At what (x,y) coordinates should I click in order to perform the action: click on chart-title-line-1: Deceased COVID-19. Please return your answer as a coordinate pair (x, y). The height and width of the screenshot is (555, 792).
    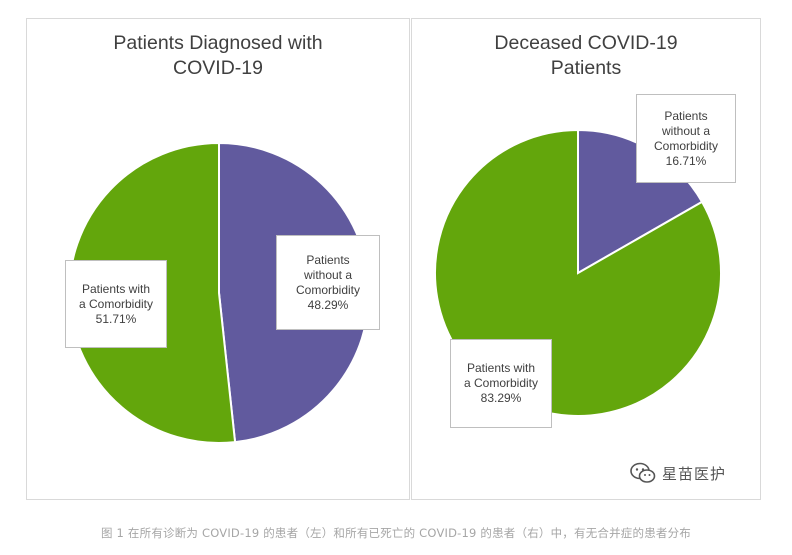
    Looking at the image, I should click on (586, 43).